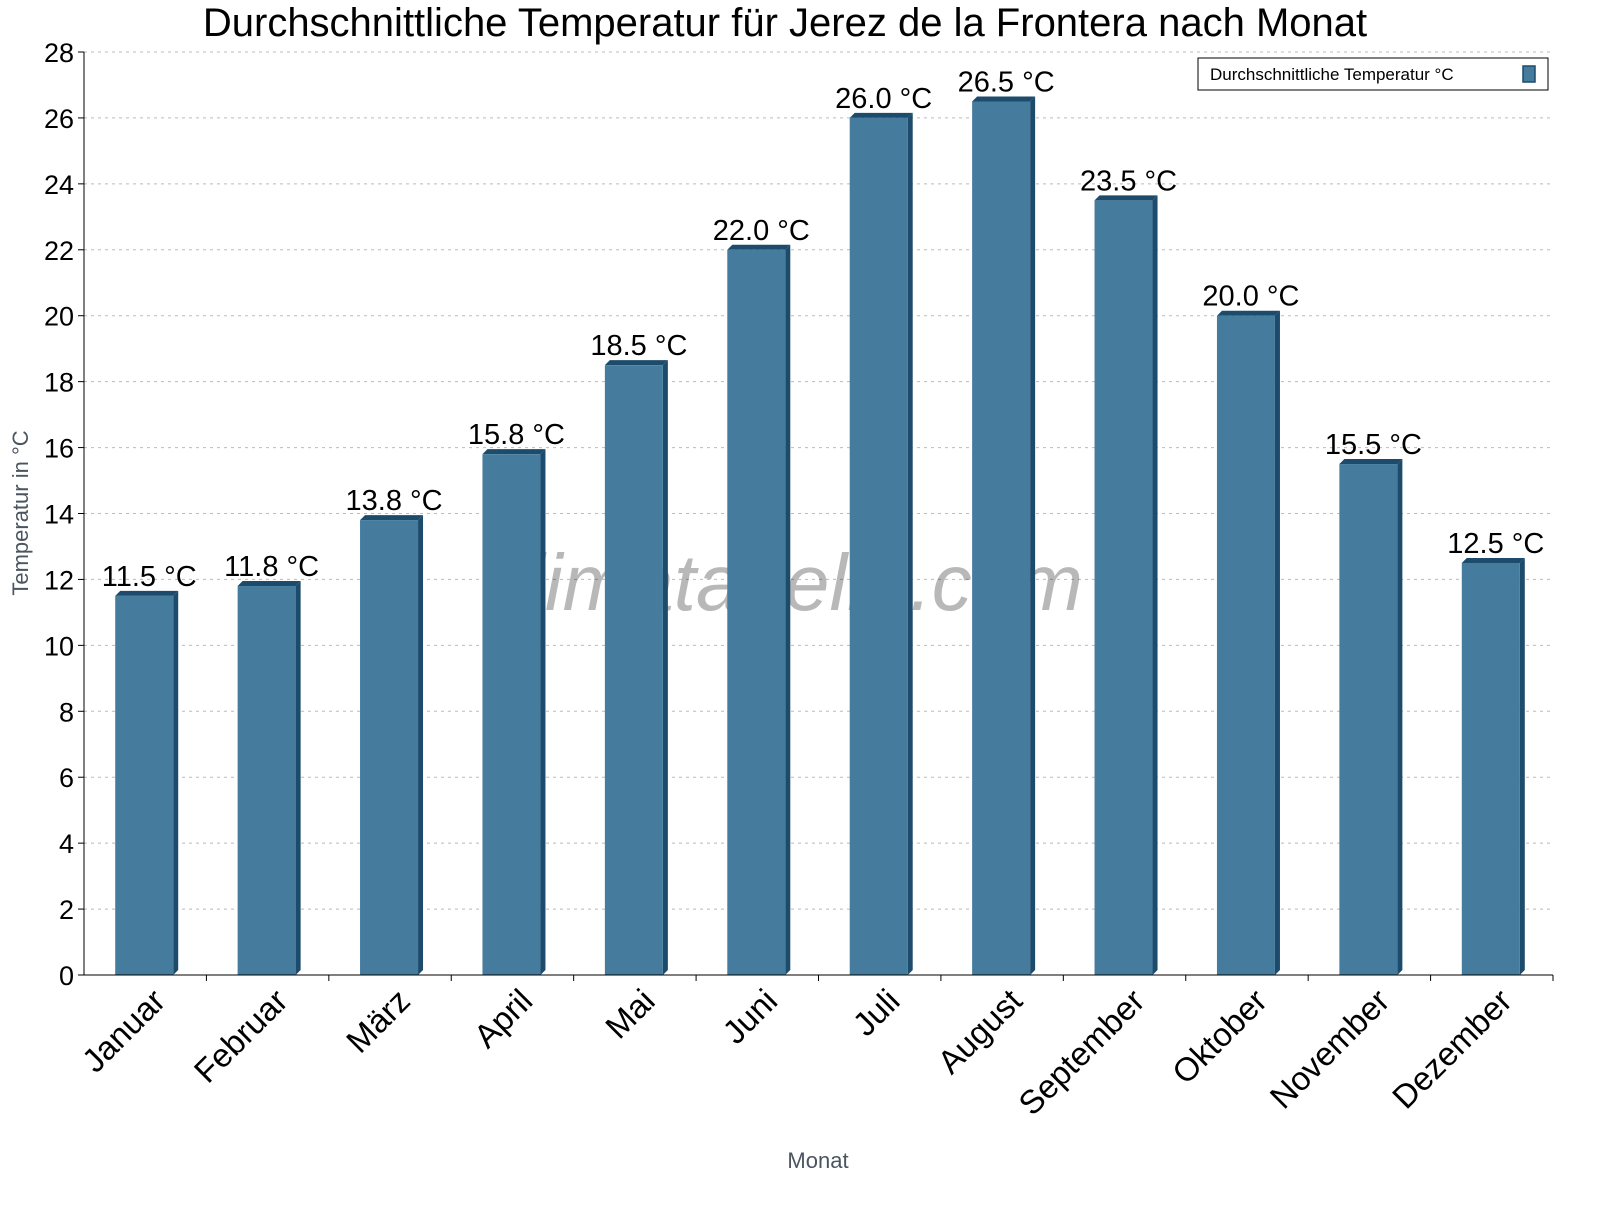 This screenshot has width=1600, height=1205. What do you see at coordinates (630, 1014) in the screenshot?
I see `x-tick-label: Mai` at bounding box center [630, 1014].